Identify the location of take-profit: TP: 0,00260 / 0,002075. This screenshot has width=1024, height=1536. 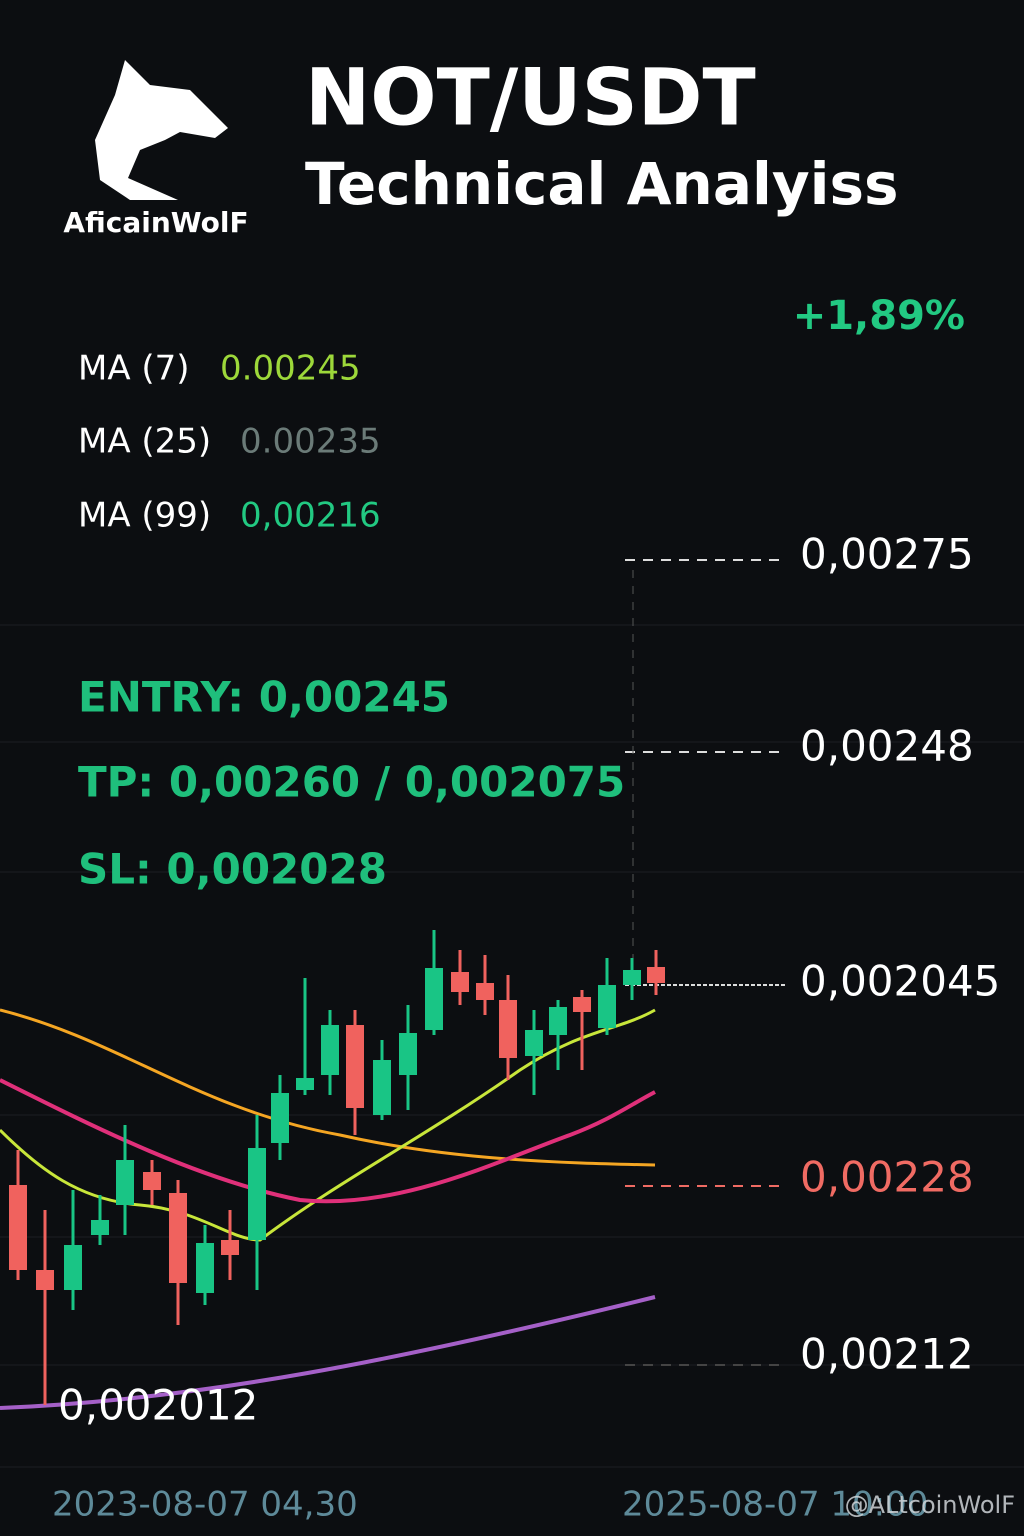
(351, 782).